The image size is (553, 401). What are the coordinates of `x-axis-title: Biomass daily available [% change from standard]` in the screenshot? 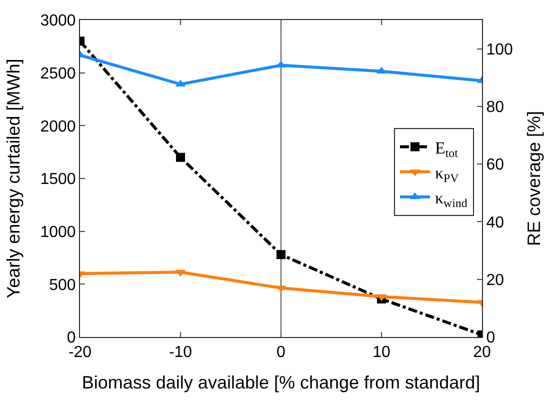 It's located at (281, 382).